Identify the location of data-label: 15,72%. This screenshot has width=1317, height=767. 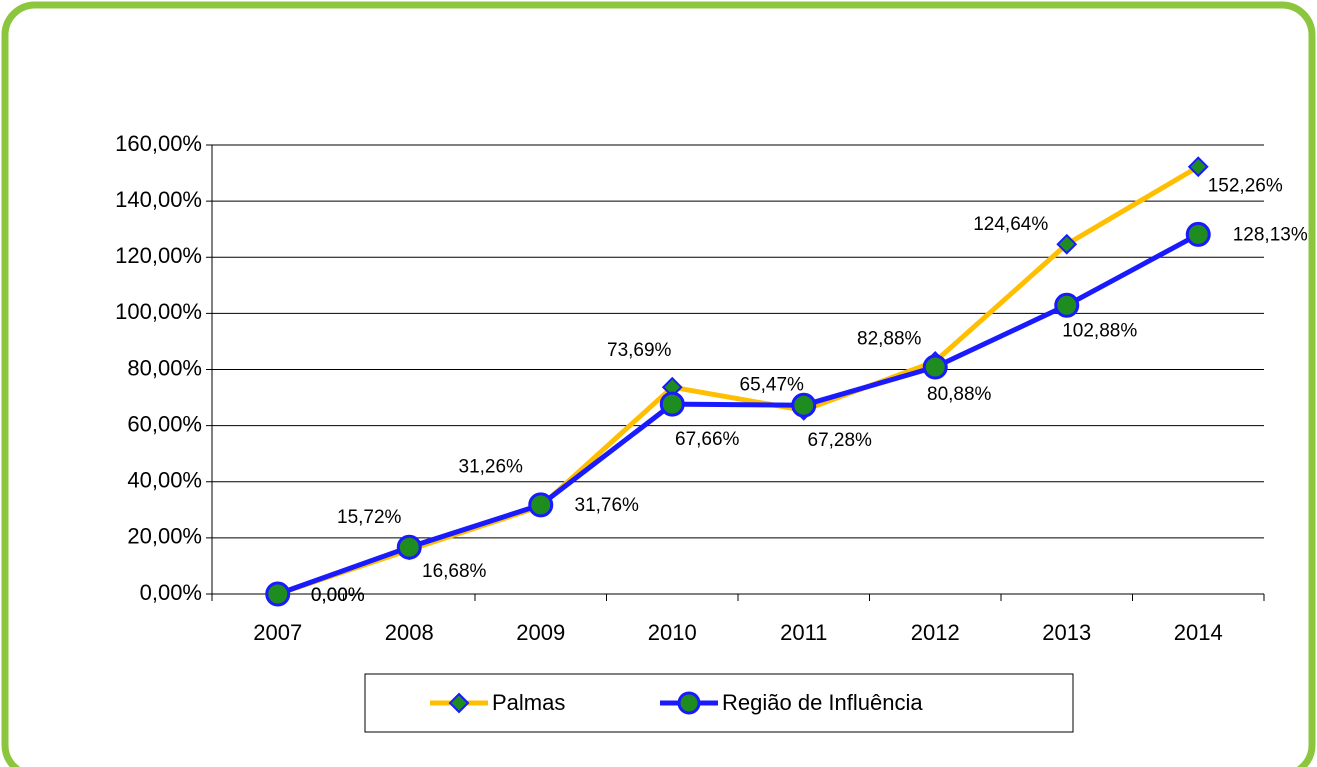
(369, 517).